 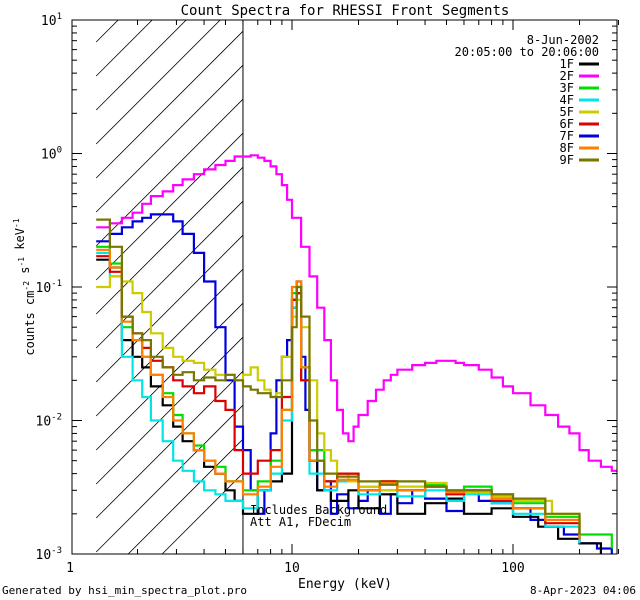 What do you see at coordinates (567, 64) in the screenshot?
I see `legend-label-1F: 1F` at bounding box center [567, 64].